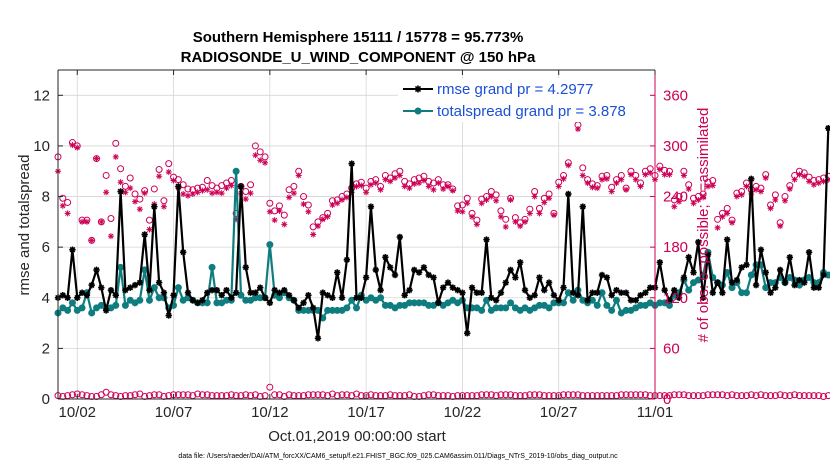 The height and width of the screenshot is (470, 830). I want to click on x-tick-label: 10/17, so click(366, 412).